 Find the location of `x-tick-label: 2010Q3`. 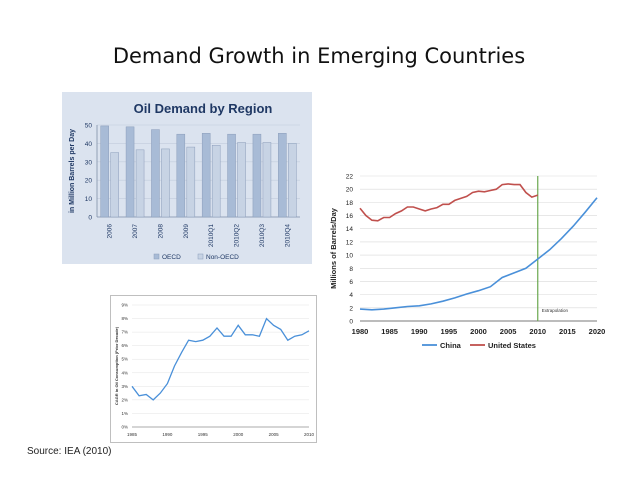

x-tick-label: 2010Q3 is located at coordinates (262, 236).